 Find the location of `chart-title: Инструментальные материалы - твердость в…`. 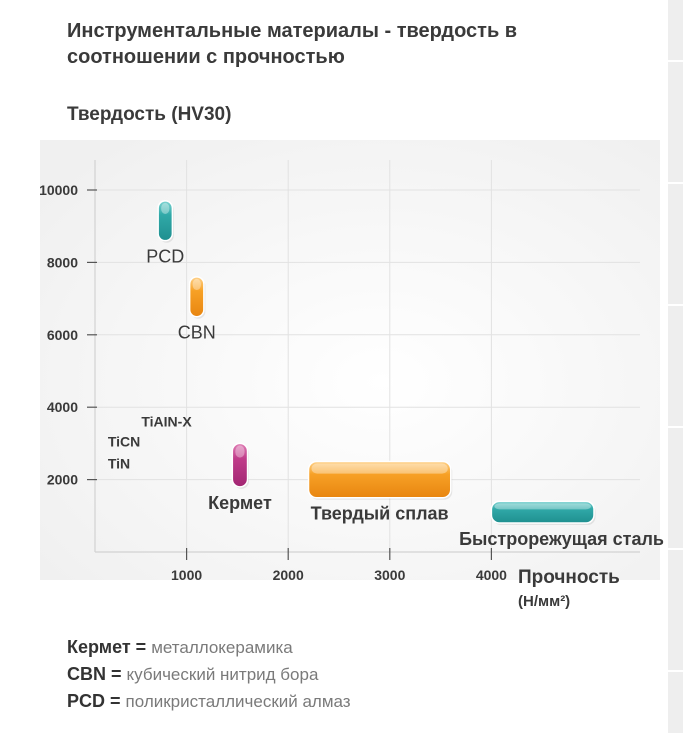

chart-title: Инструментальные материалы - твердость в… is located at coordinates (292, 44).